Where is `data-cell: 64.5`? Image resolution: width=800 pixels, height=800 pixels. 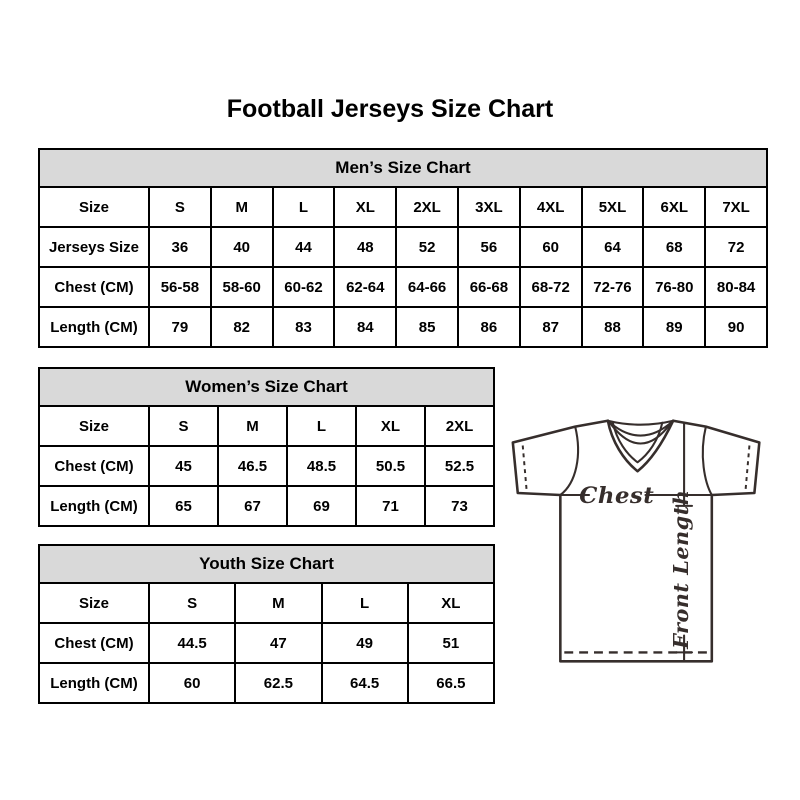
data-cell: 64.5 is located at coordinates (364, 683).